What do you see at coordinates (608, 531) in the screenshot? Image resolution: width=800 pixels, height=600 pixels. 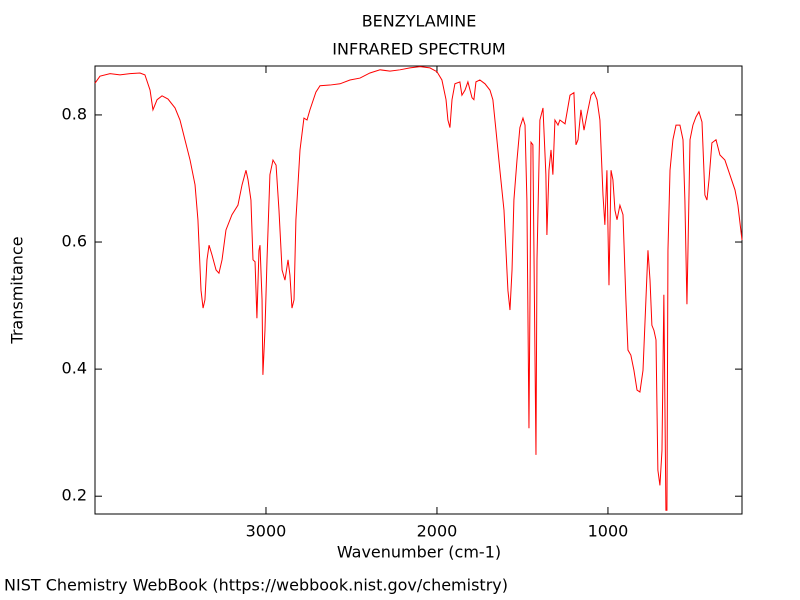 I see `x-tick-label: 1000` at bounding box center [608, 531].